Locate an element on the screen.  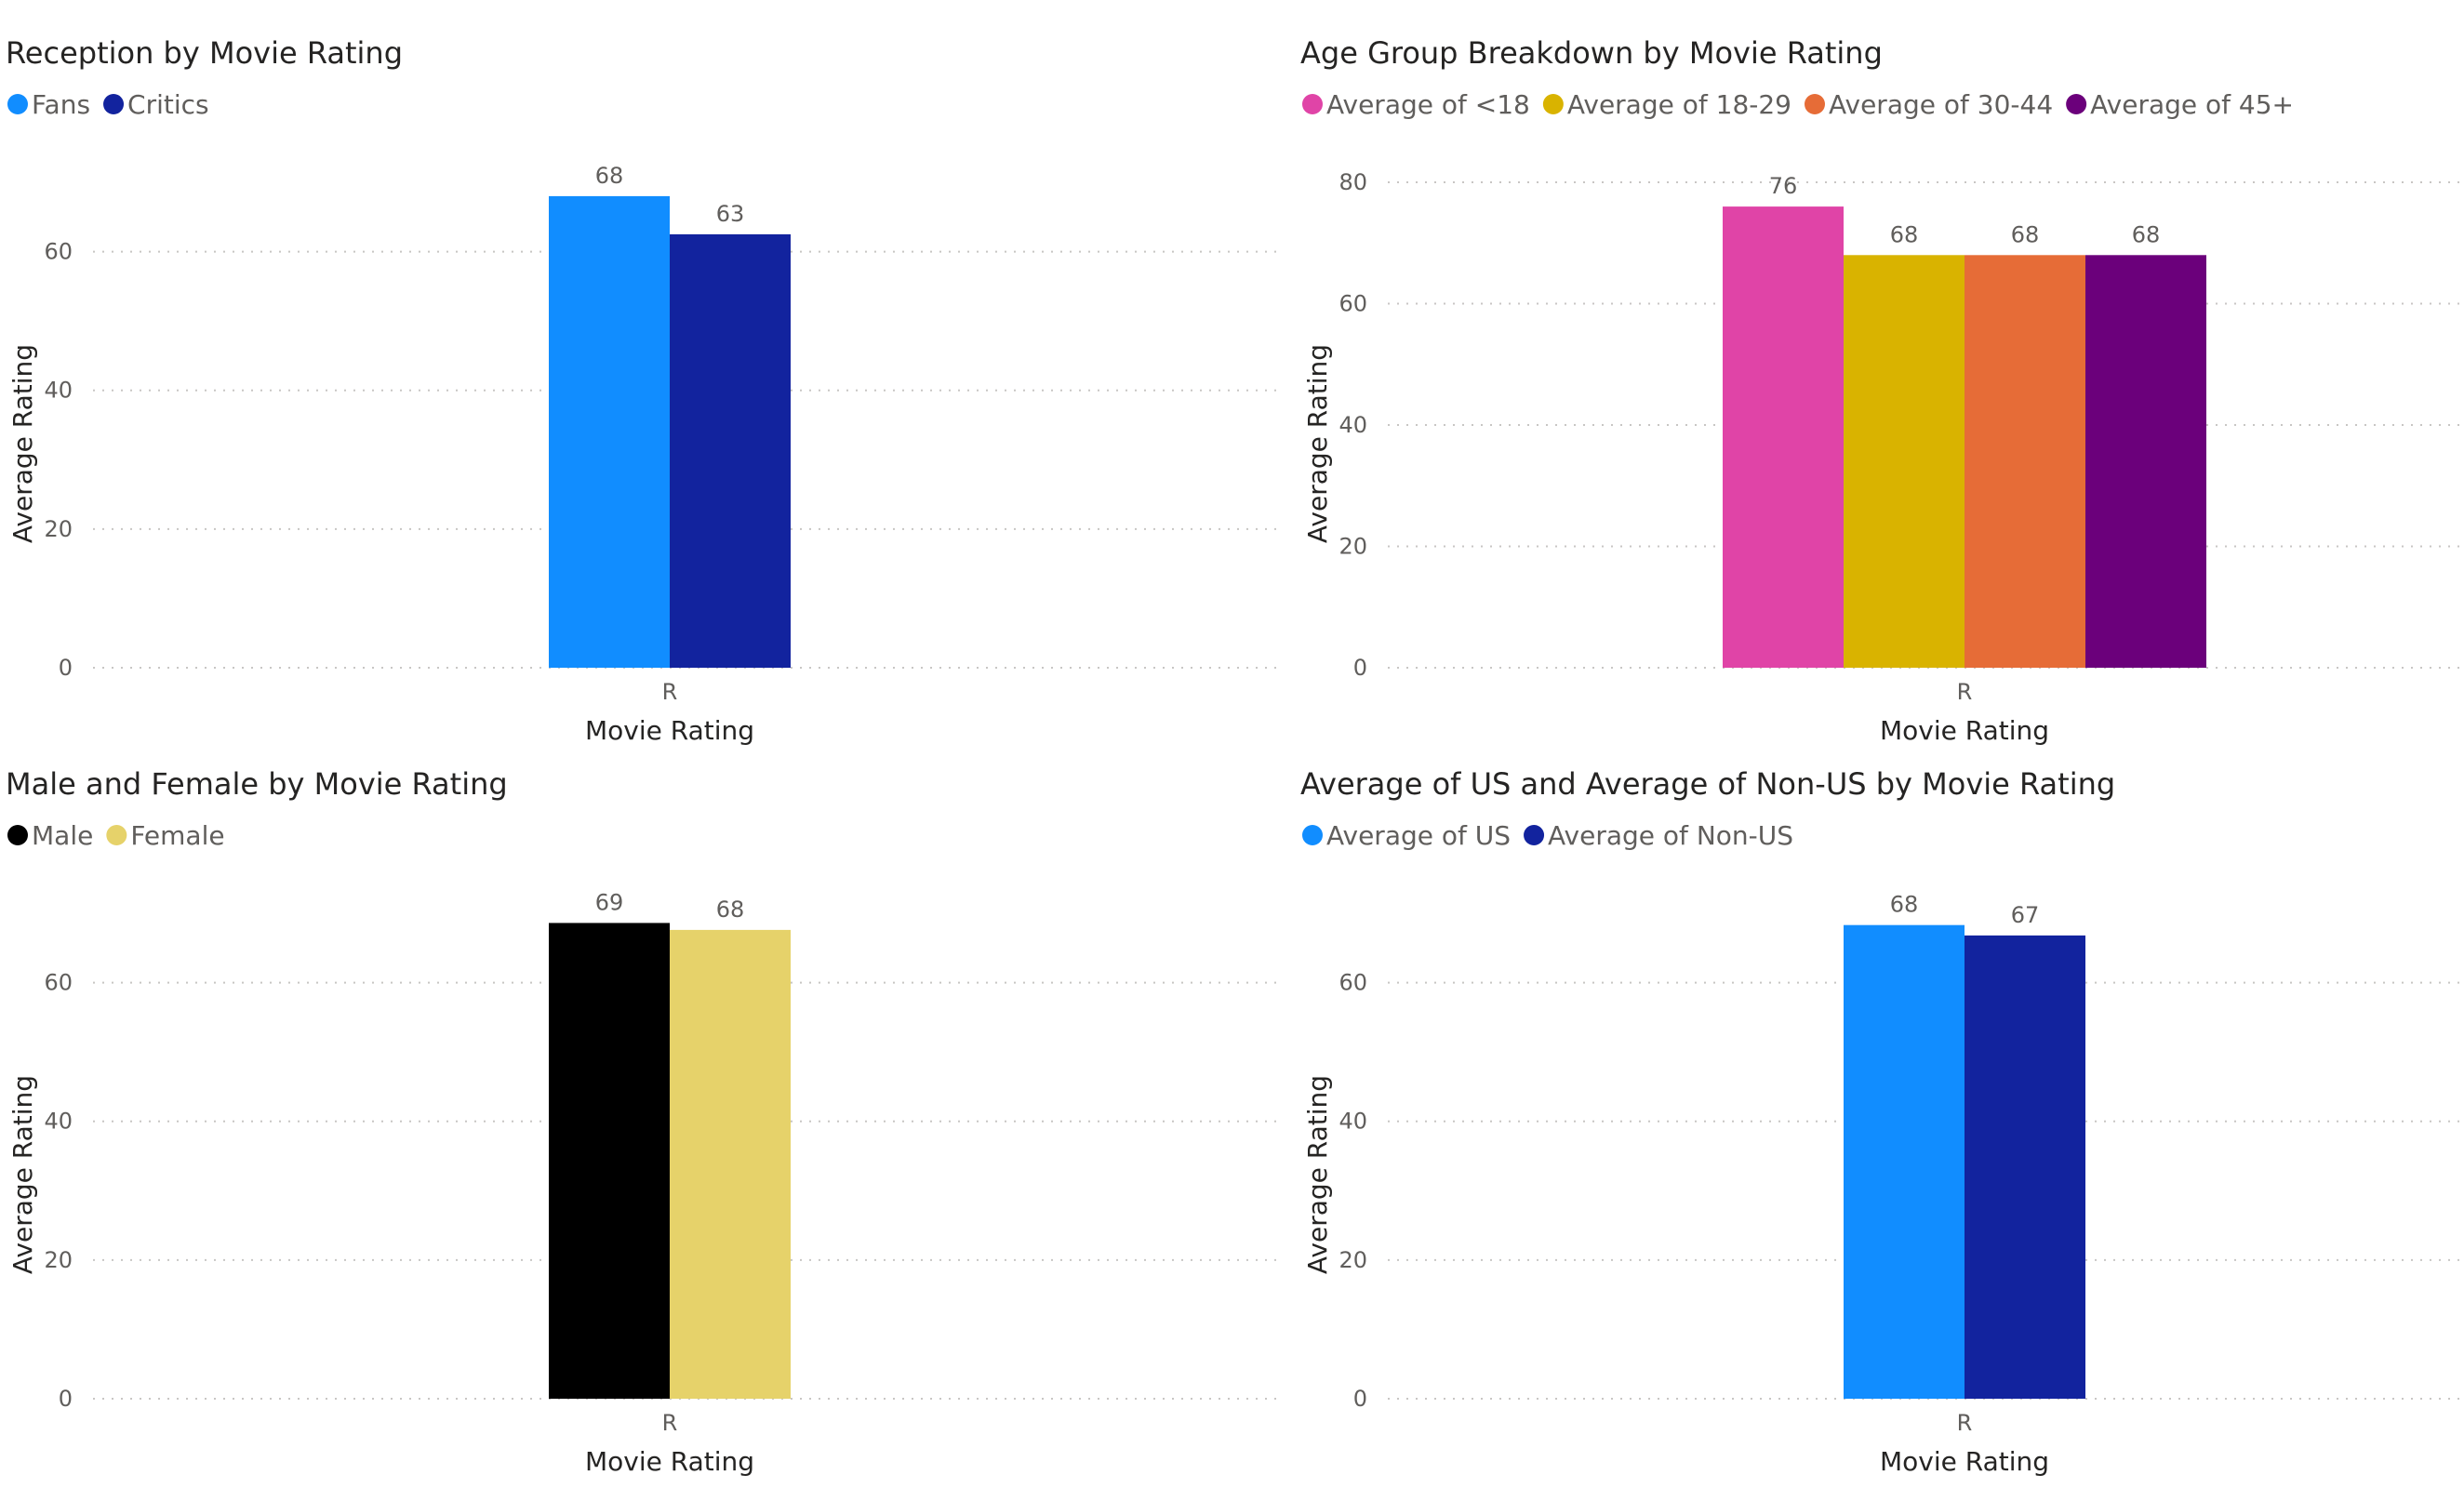
y-tick-label-4: 80 is located at coordinates (1353, 182).